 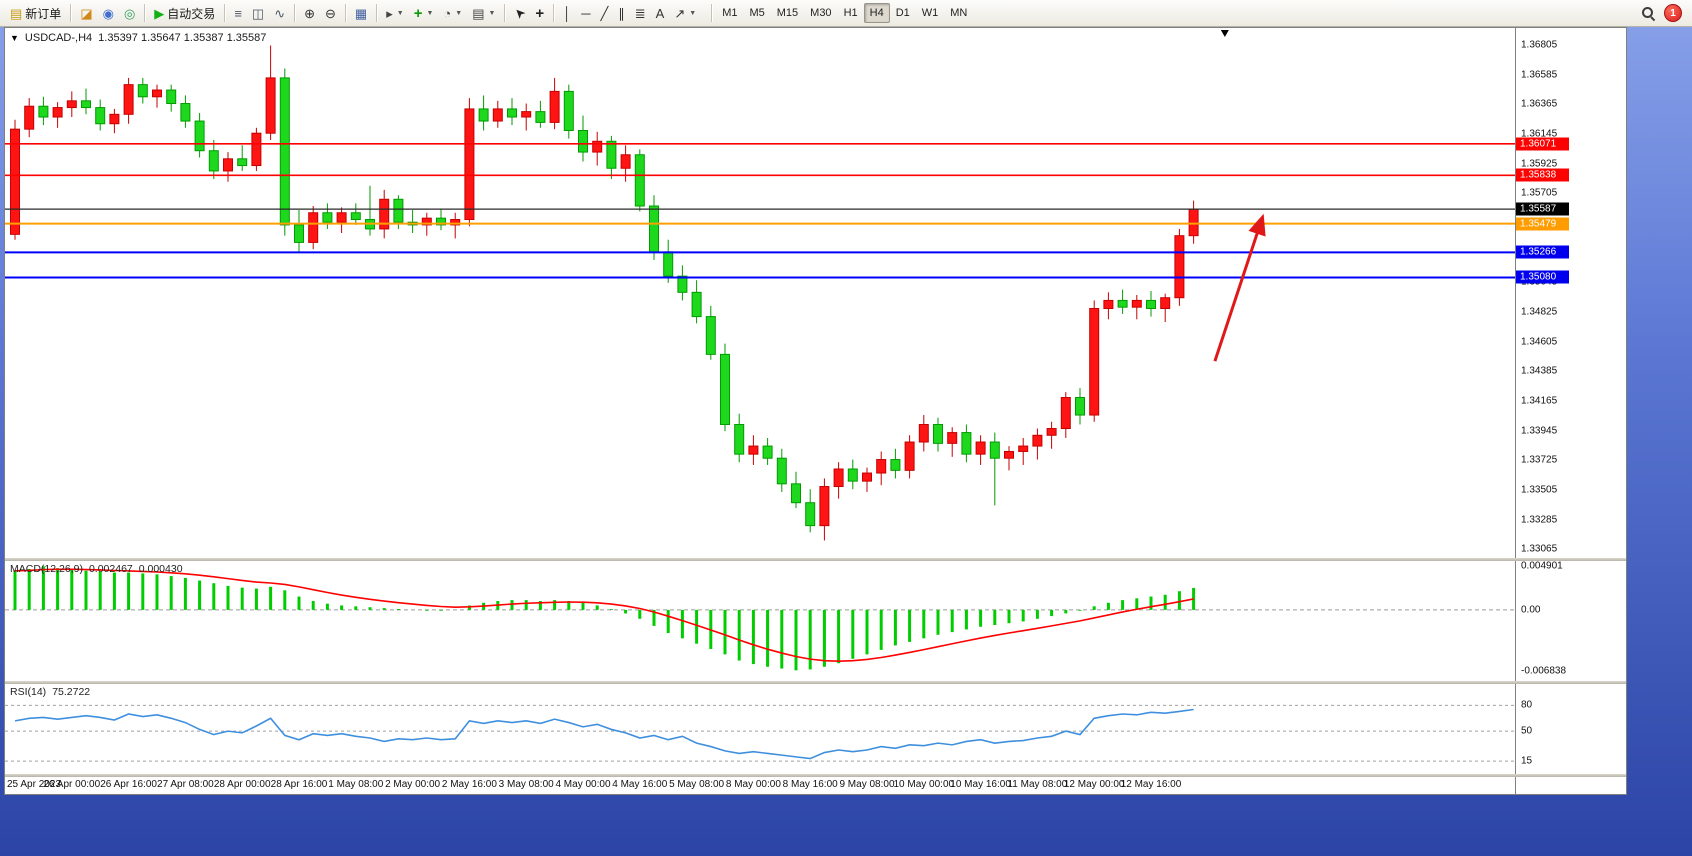 What do you see at coordinates (1539, 371) in the screenshot?
I see `price-axis-label: 1.34385` at bounding box center [1539, 371].